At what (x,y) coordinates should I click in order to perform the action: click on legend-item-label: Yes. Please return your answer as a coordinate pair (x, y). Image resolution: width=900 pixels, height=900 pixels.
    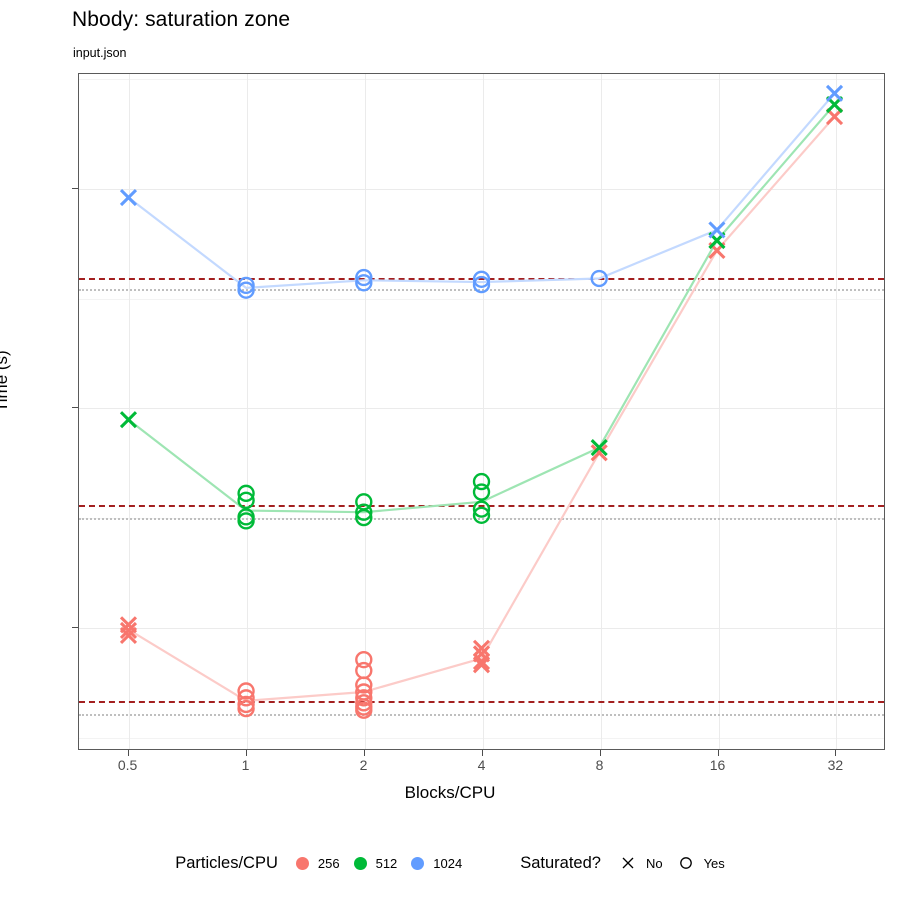
    Looking at the image, I should click on (714, 863).